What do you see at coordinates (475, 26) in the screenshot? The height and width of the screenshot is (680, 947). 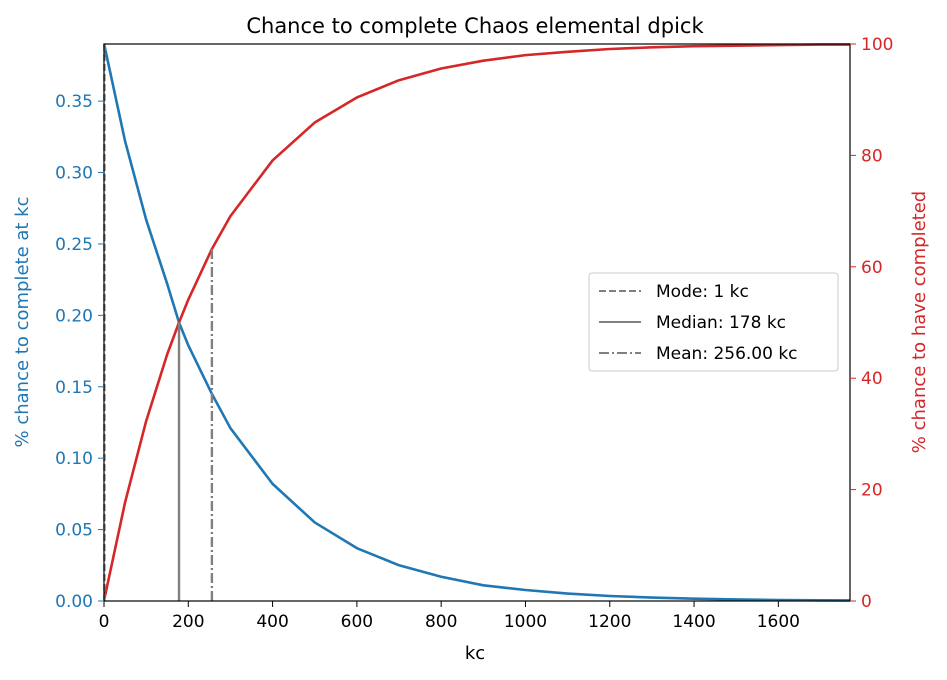 I see `chart-title: Chance to complete Chaos elemental dpick` at bounding box center [475, 26].